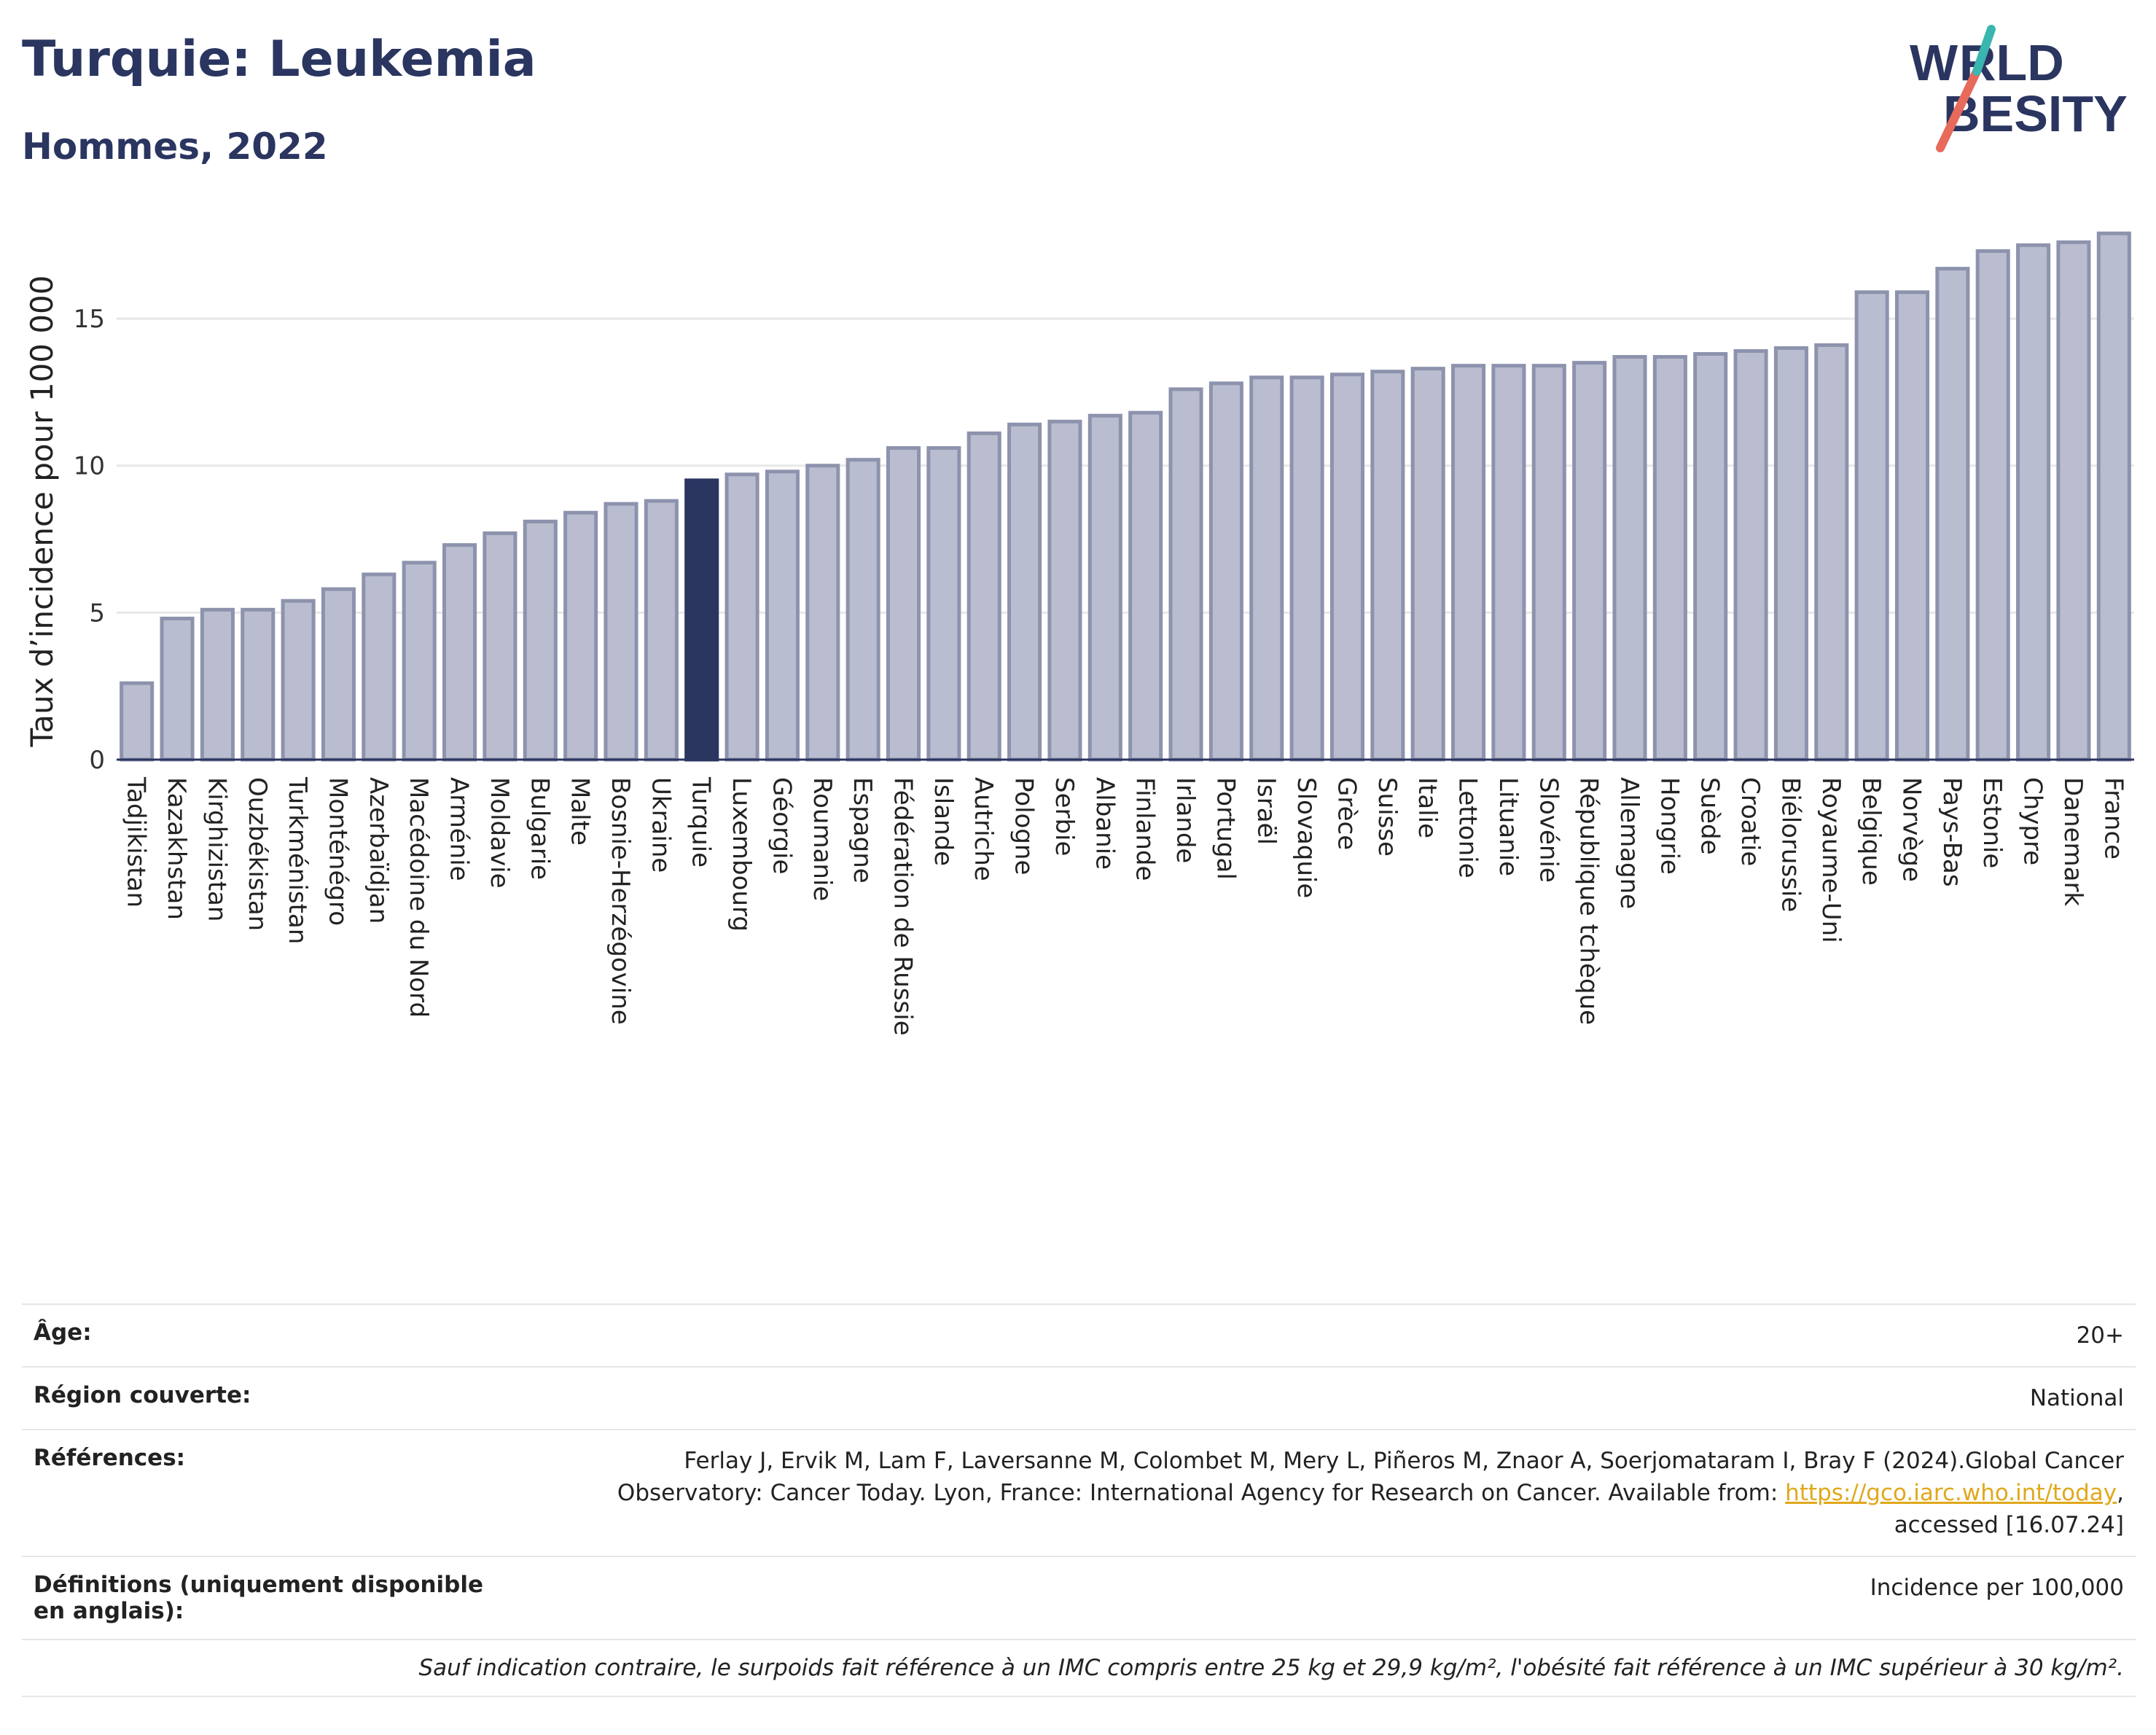  What do you see at coordinates (1629, 843) in the screenshot?
I see `x-tick-label: Allemagne` at bounding box center [1629, 843].